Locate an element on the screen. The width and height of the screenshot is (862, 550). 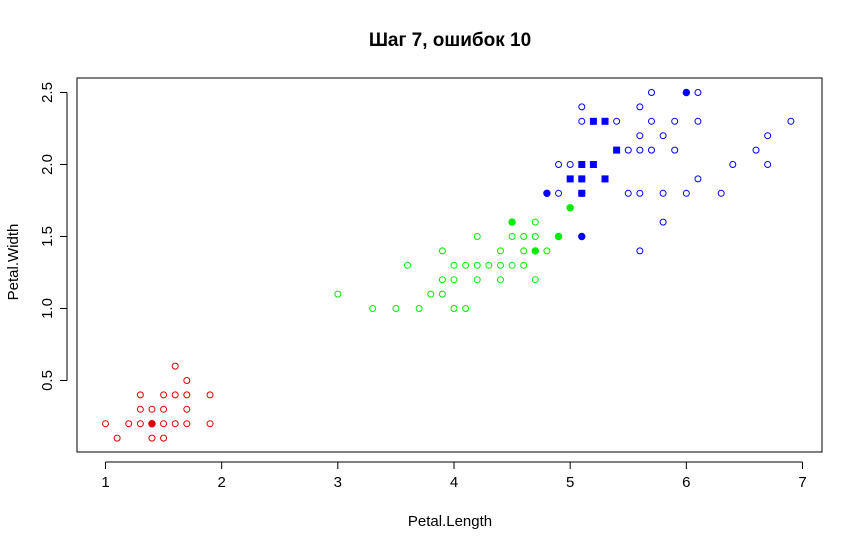
x-axis: 1 2 3 4 5 6 7 is located at coordinates (454, 476).